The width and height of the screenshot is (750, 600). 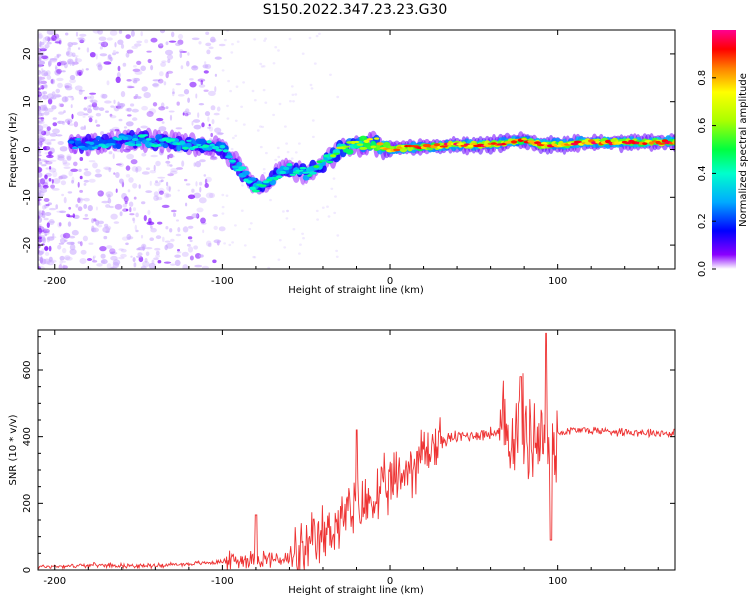 What do you see at coordinates (702, 126) in the screenshot?
I see `colorbar-tick-label: 0.6` at bounding box center [702, 126].